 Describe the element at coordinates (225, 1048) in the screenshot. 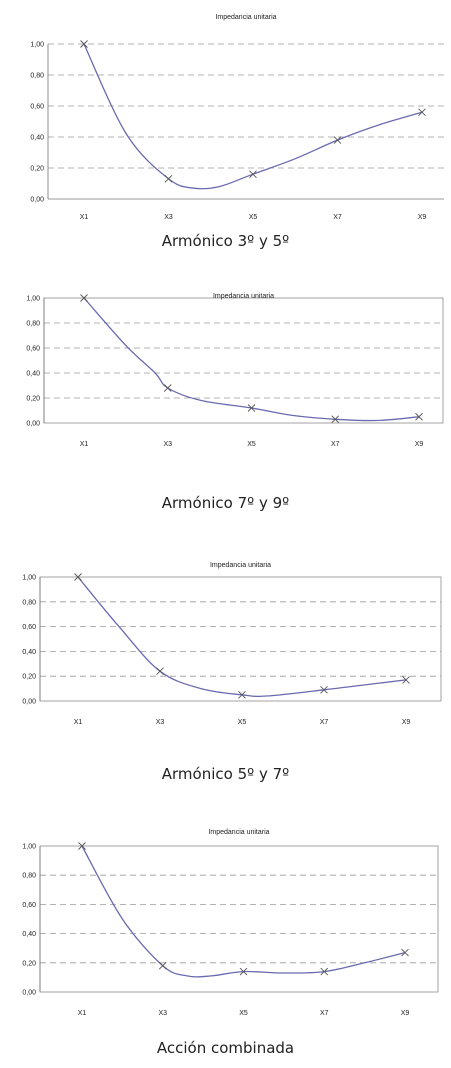

I see `chart-caption: Acción combinada` at that location.